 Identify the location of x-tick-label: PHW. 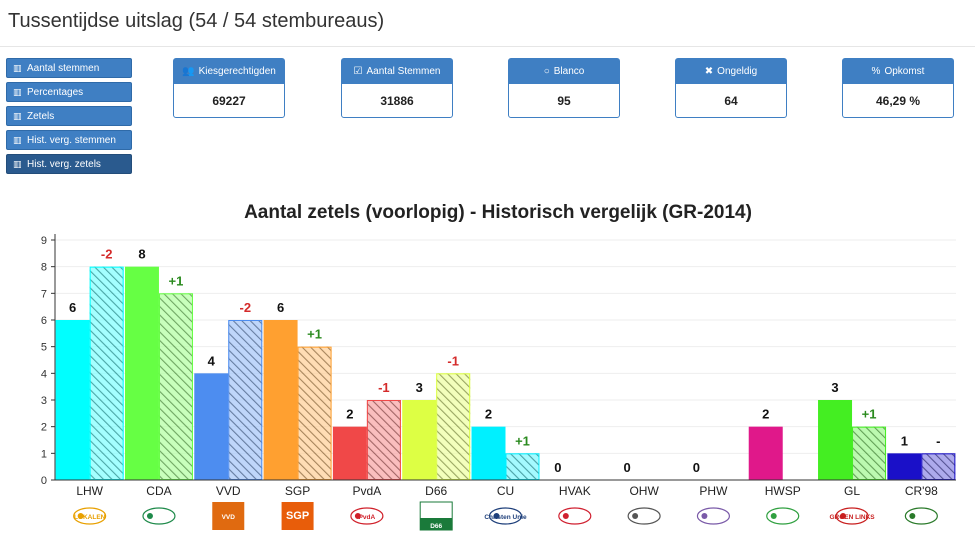
(713, 491).